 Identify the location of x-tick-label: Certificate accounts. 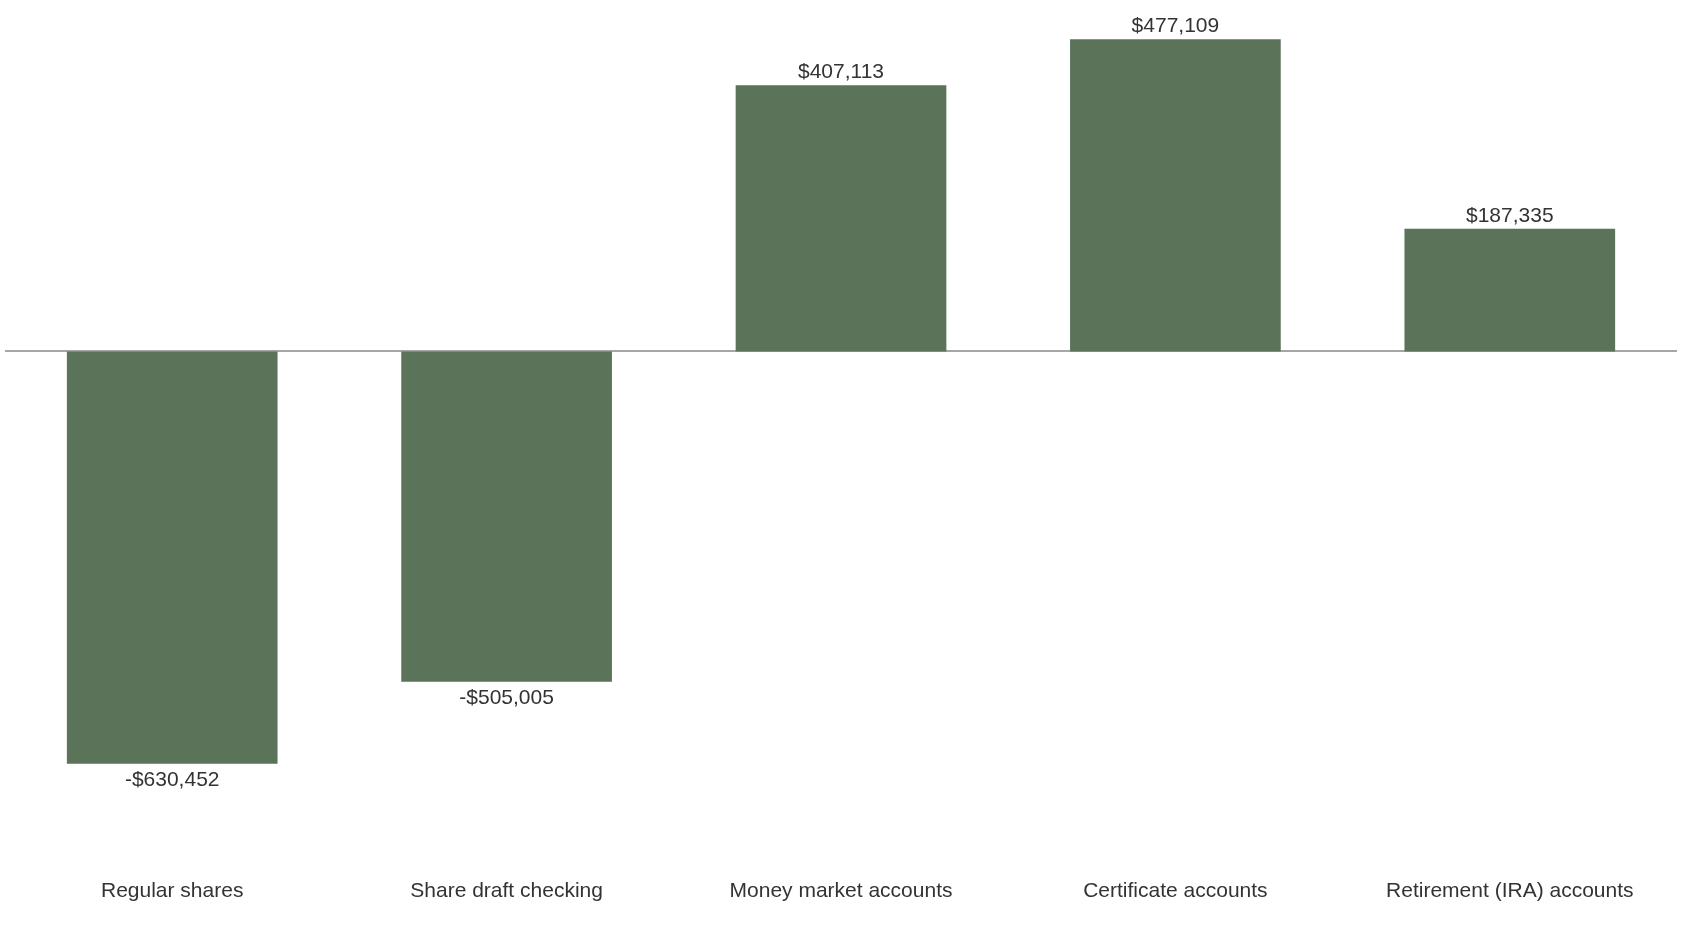
(1175, 889).